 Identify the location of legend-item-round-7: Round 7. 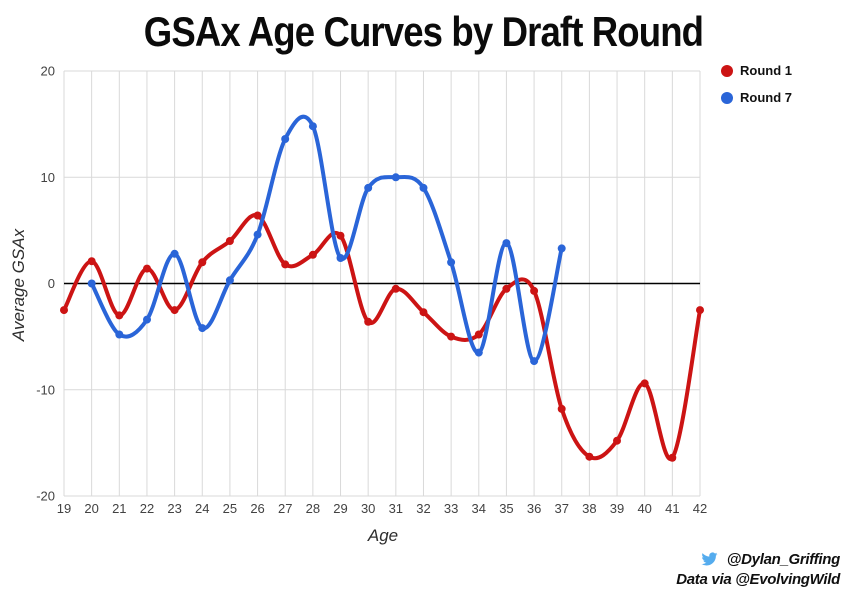
(756, 97).